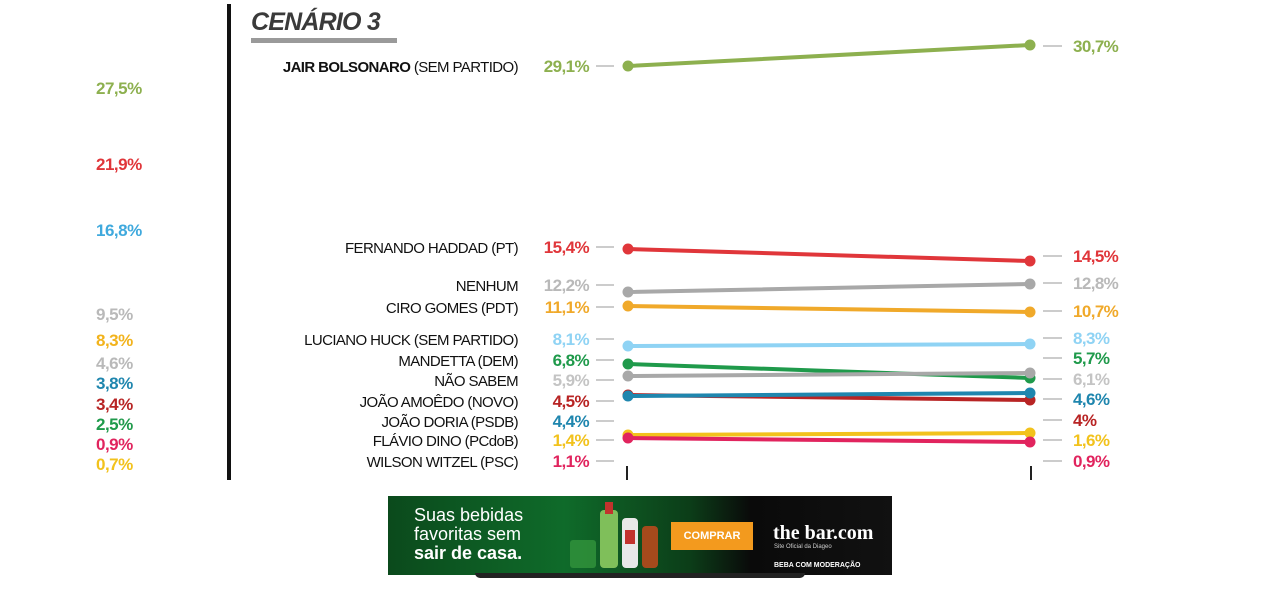 The height and width of the screenshot is (596, 1280). I want to click on title-underline, so click(324, 40).